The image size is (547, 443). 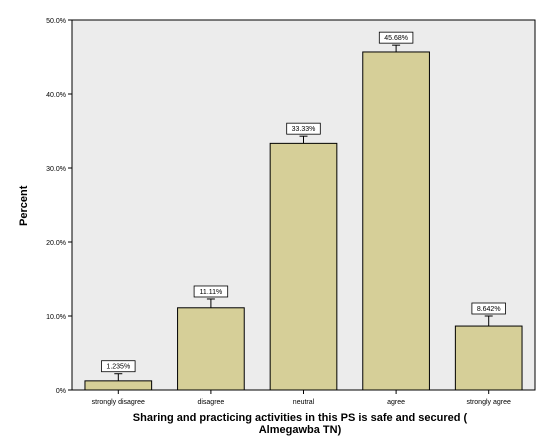 What do you see at coordinates (489, 402) in the screenshot?
I see `x-tick-label: strongly agree` at bounding box center [489, 402].